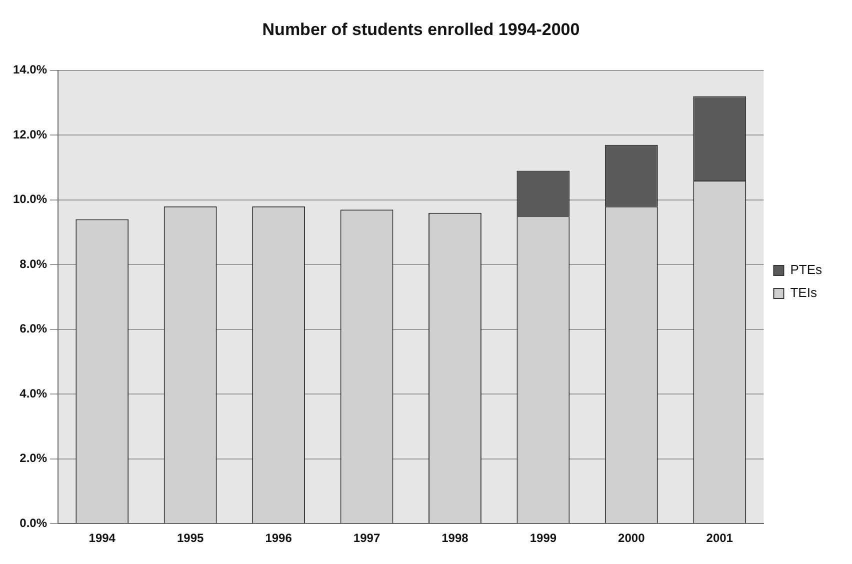 This screenshot has height=564, width=852. What do you see at coordinates (30, 134) in the screenshot?
I see `y-tick-label: 12.0%` at bounding box center [30, 134].